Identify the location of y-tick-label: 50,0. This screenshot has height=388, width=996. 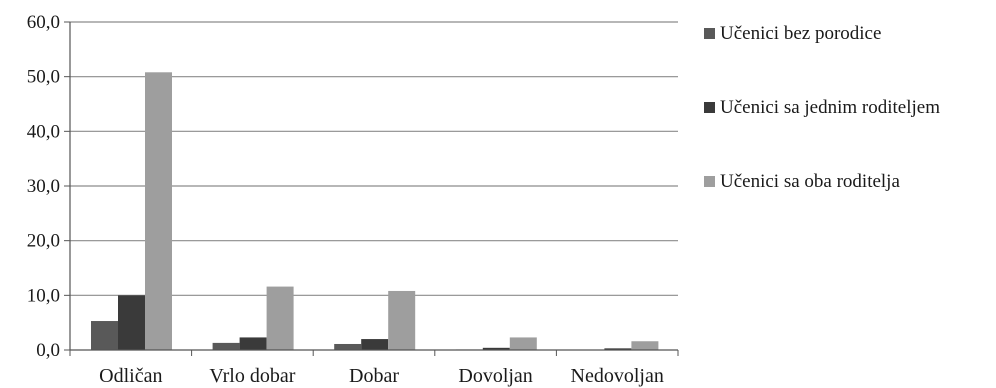
(43, 77).